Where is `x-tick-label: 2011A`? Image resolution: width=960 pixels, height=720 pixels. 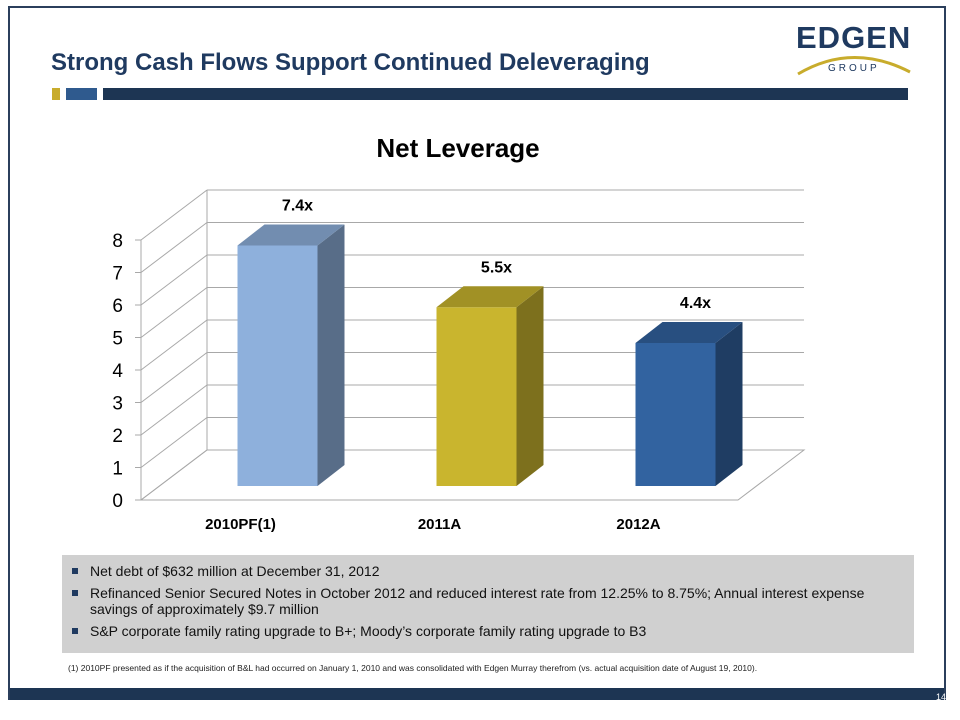 x-tick-label: 2011A is located at coordinates (440, 524).